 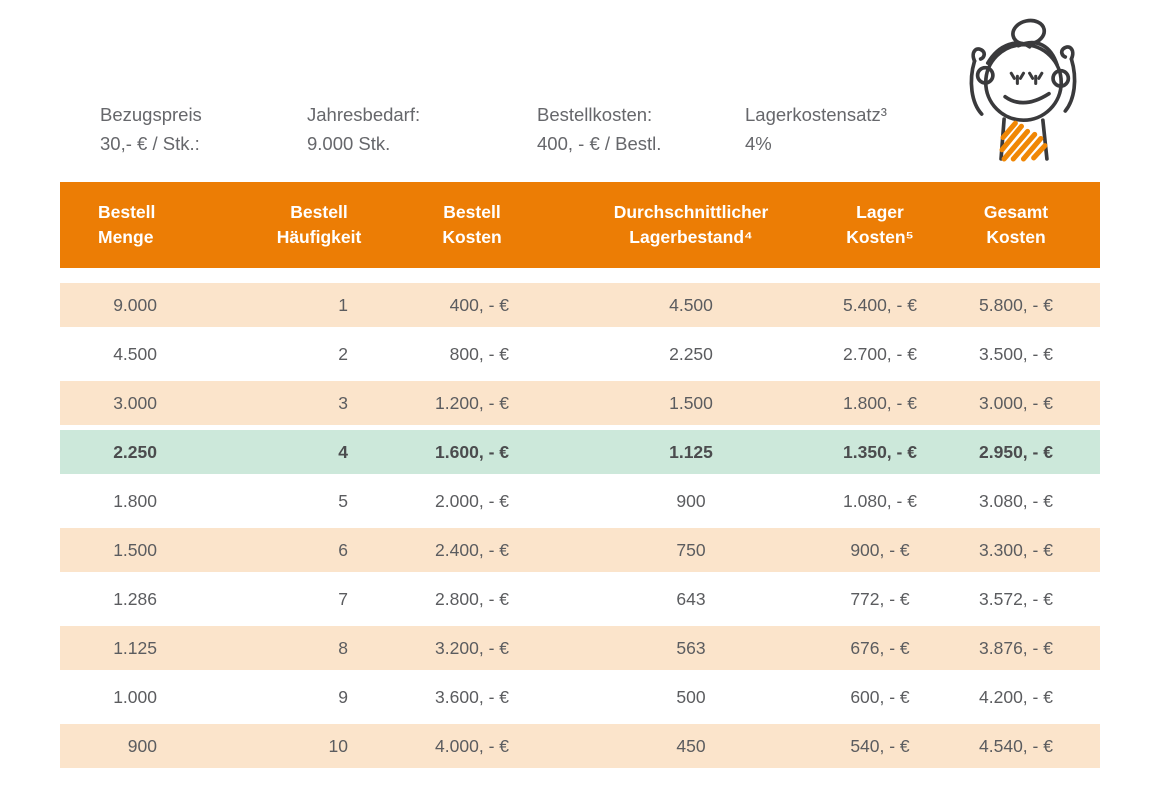 What do you see at coordinates (580, 305) in the screenshot?
I see `table-row: 9.000 1 400, - € 4.500 5.400, - € 5.800, - €` at bounding box center [580, 305].